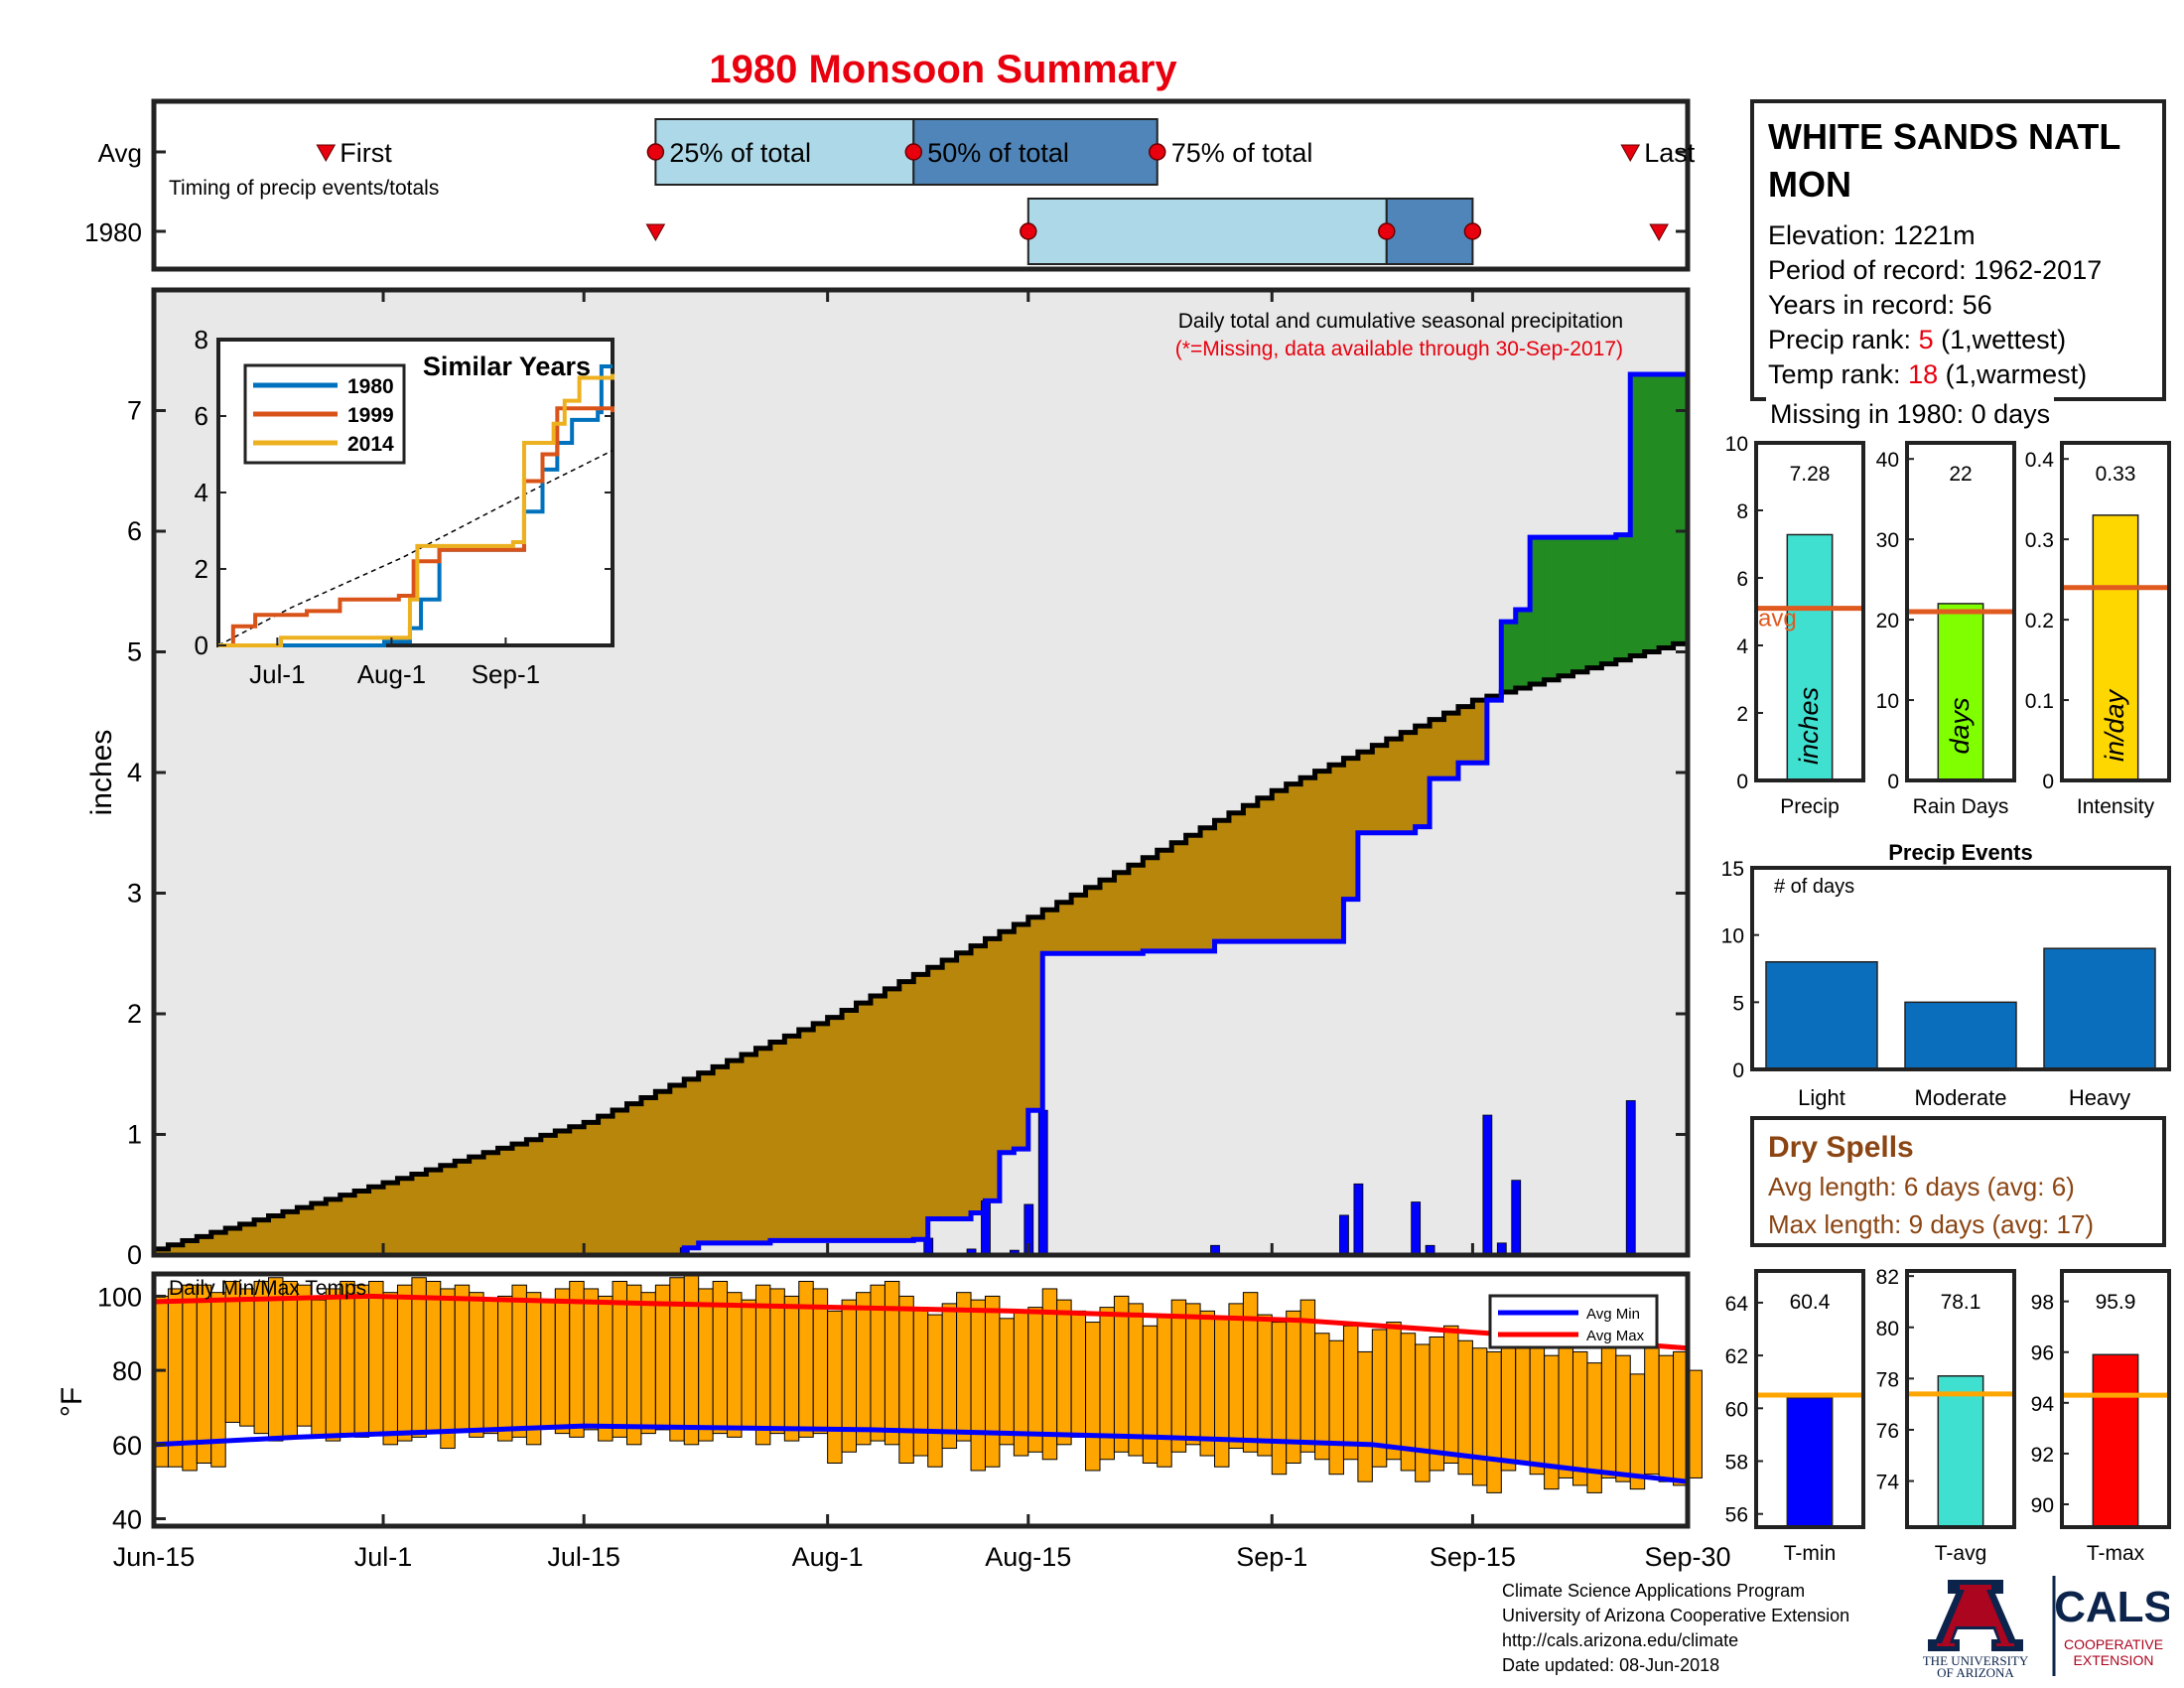 This screenshot has height=1688, width=2184. I want to click on precip-events-label-light: Light, so click(1821, 1097).